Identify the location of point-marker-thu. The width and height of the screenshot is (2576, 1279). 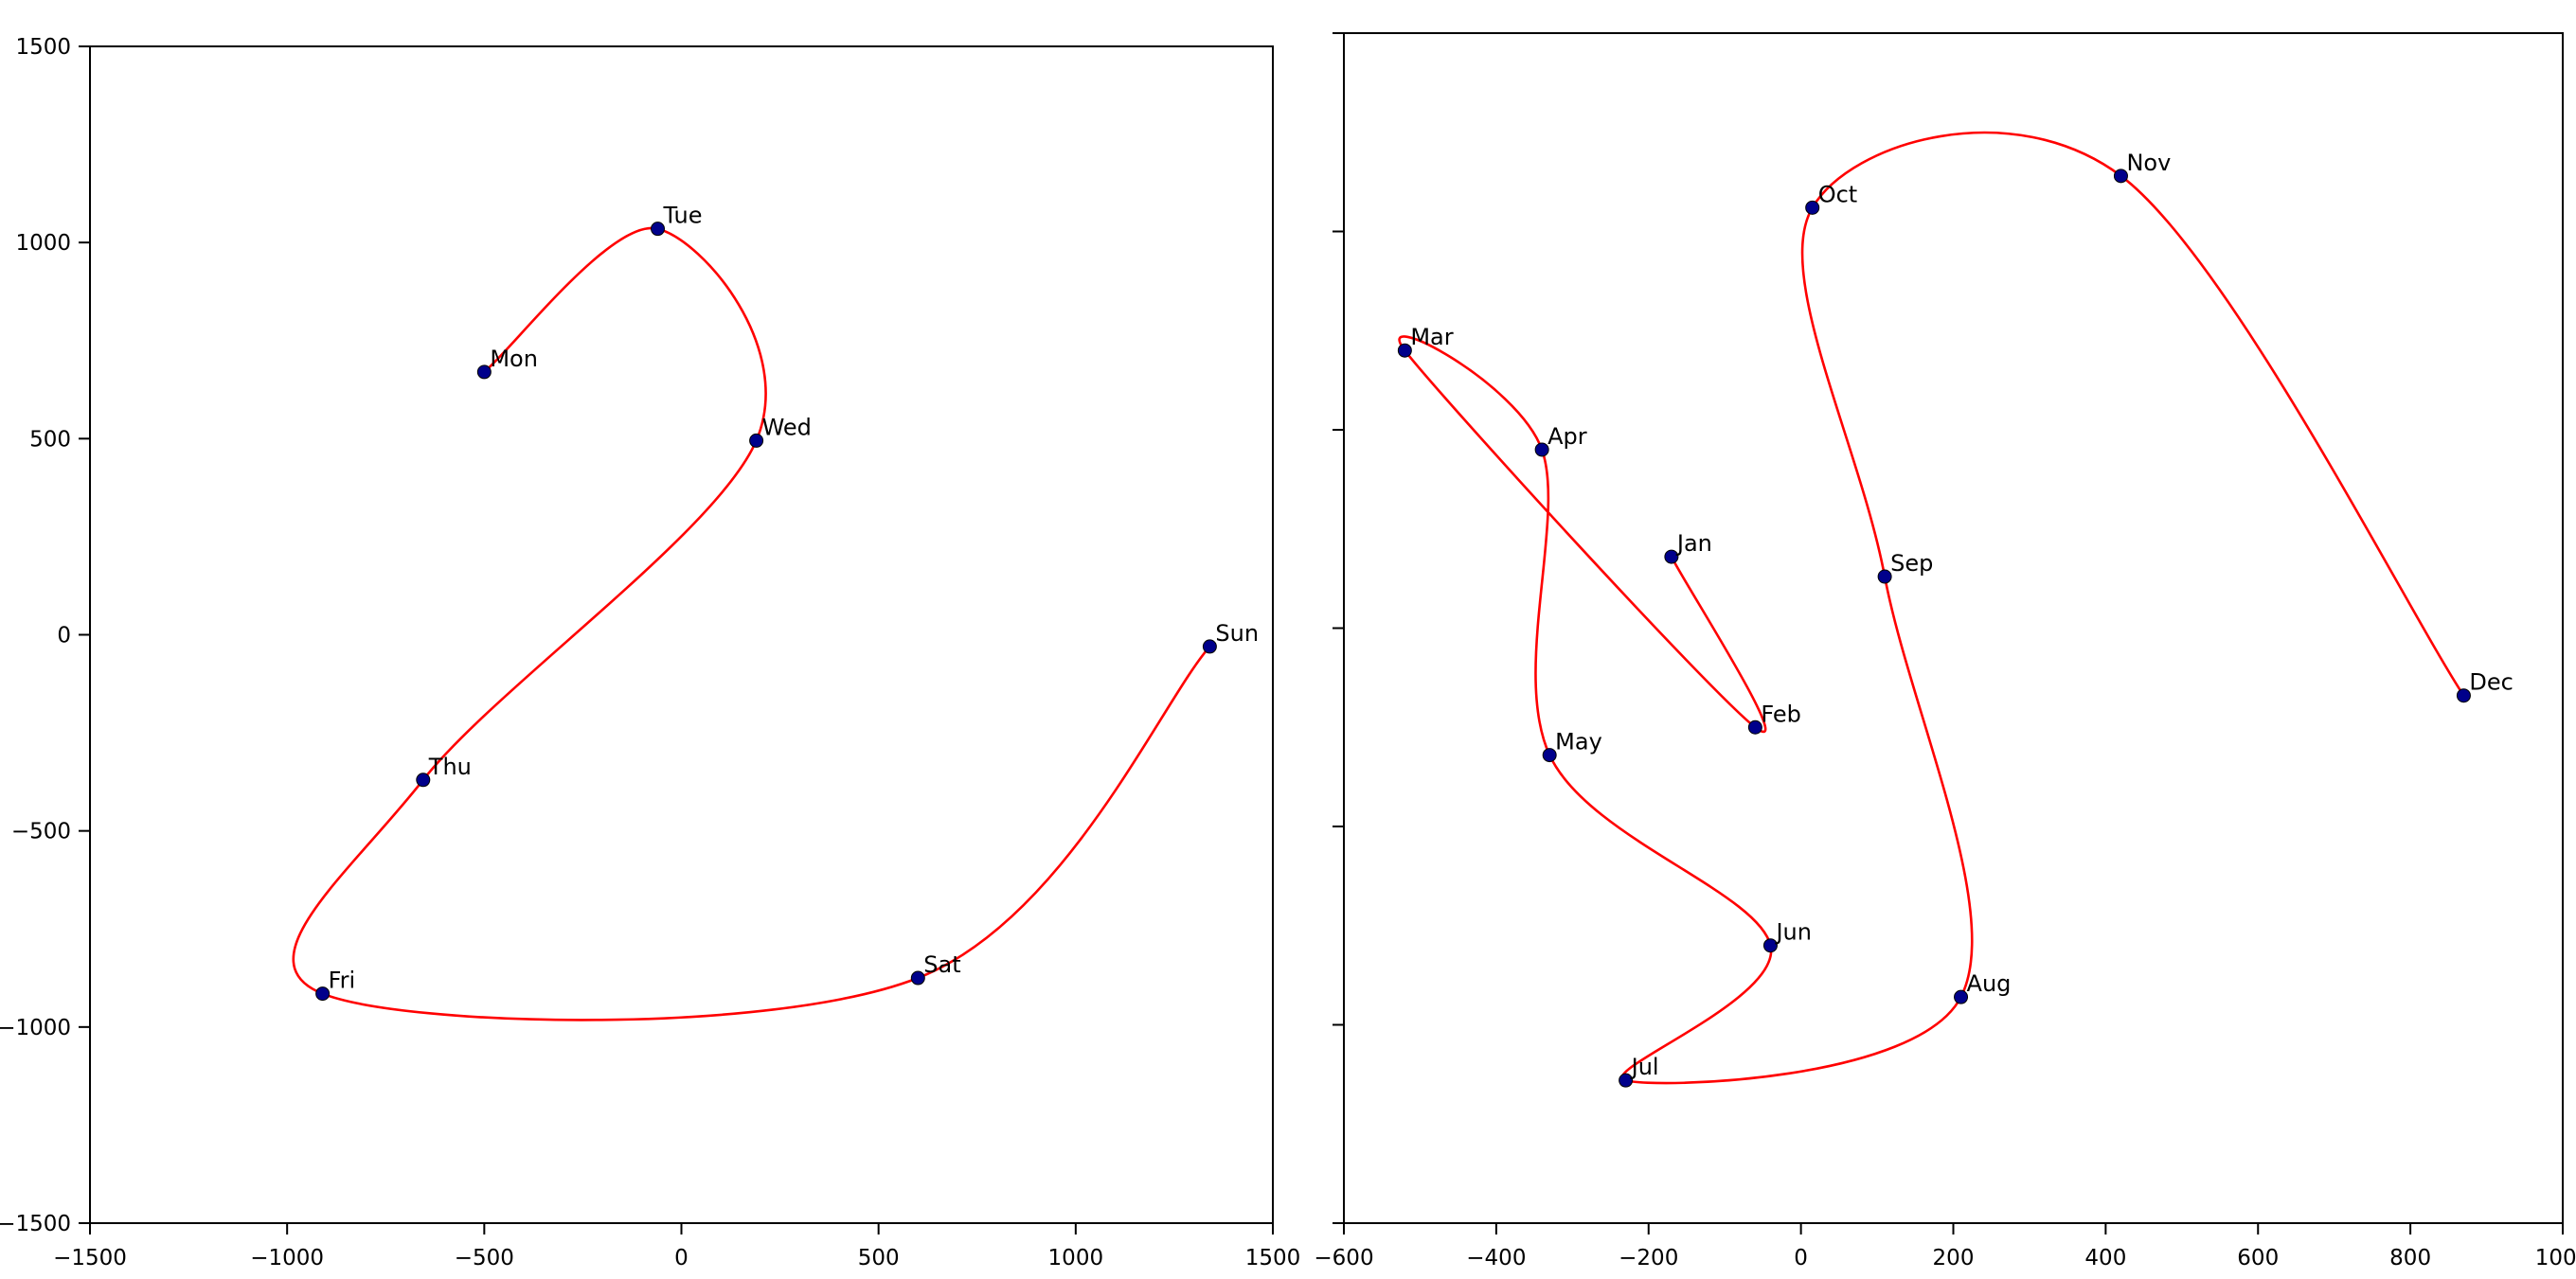
(423, 780).